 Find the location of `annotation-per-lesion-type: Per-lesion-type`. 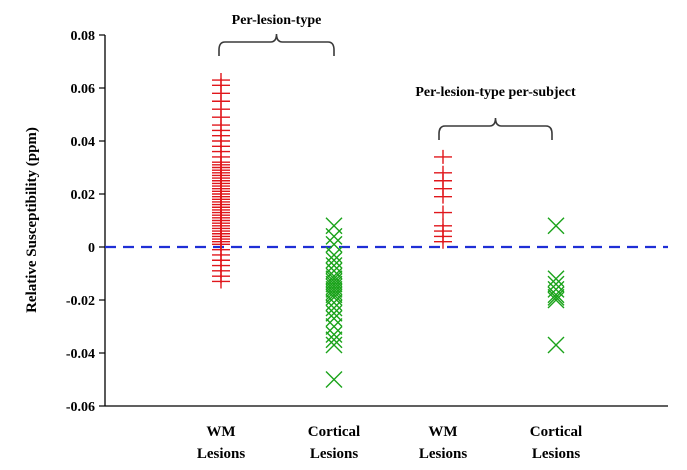

annotation-per-lesion-type: Per-lesion-type is located at coordinates (277, 20).